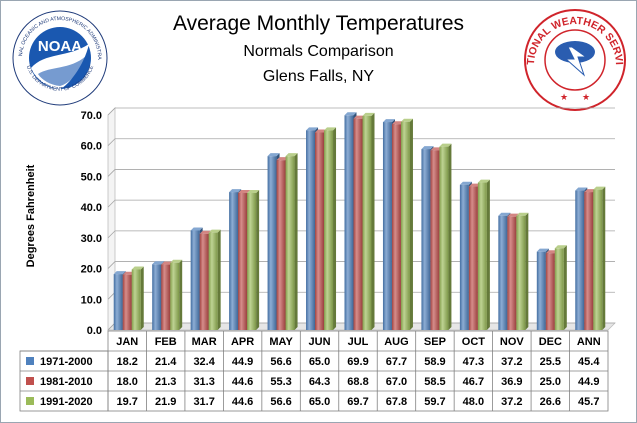  Describe the element at coordinates (91, 116) in the screenshot. I see `y-tick-label: 70.0` at that location.